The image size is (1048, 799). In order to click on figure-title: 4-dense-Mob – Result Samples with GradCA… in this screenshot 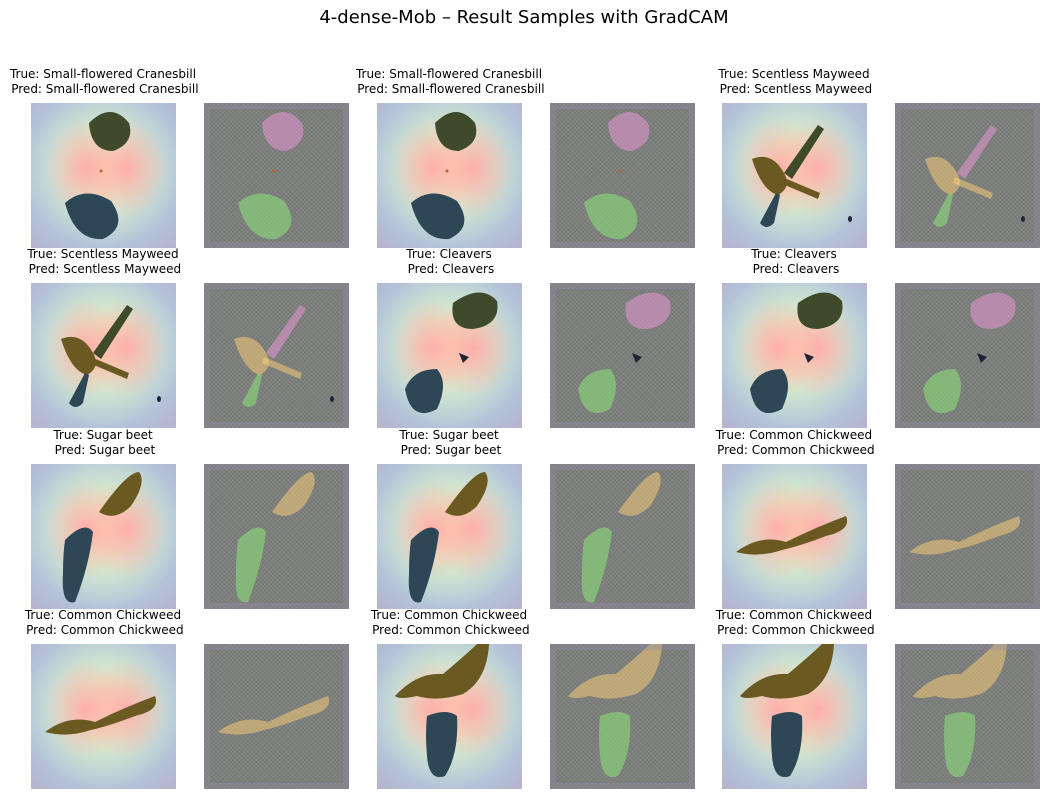, I will do `click(524, 17)`.